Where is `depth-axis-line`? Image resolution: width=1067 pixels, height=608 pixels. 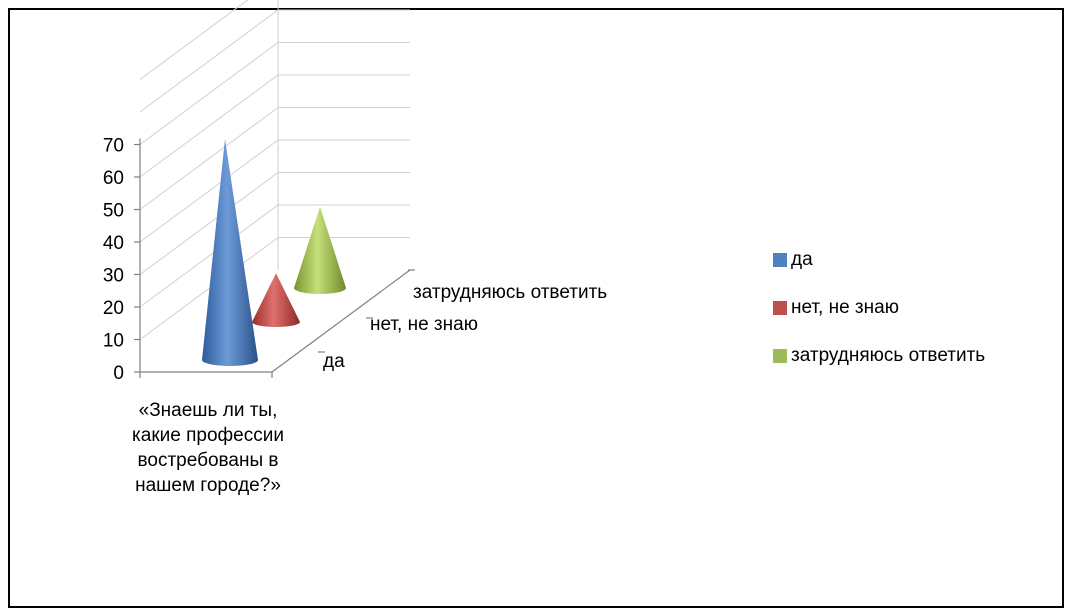
depth-axis-line is located at coordinates (341, 321).